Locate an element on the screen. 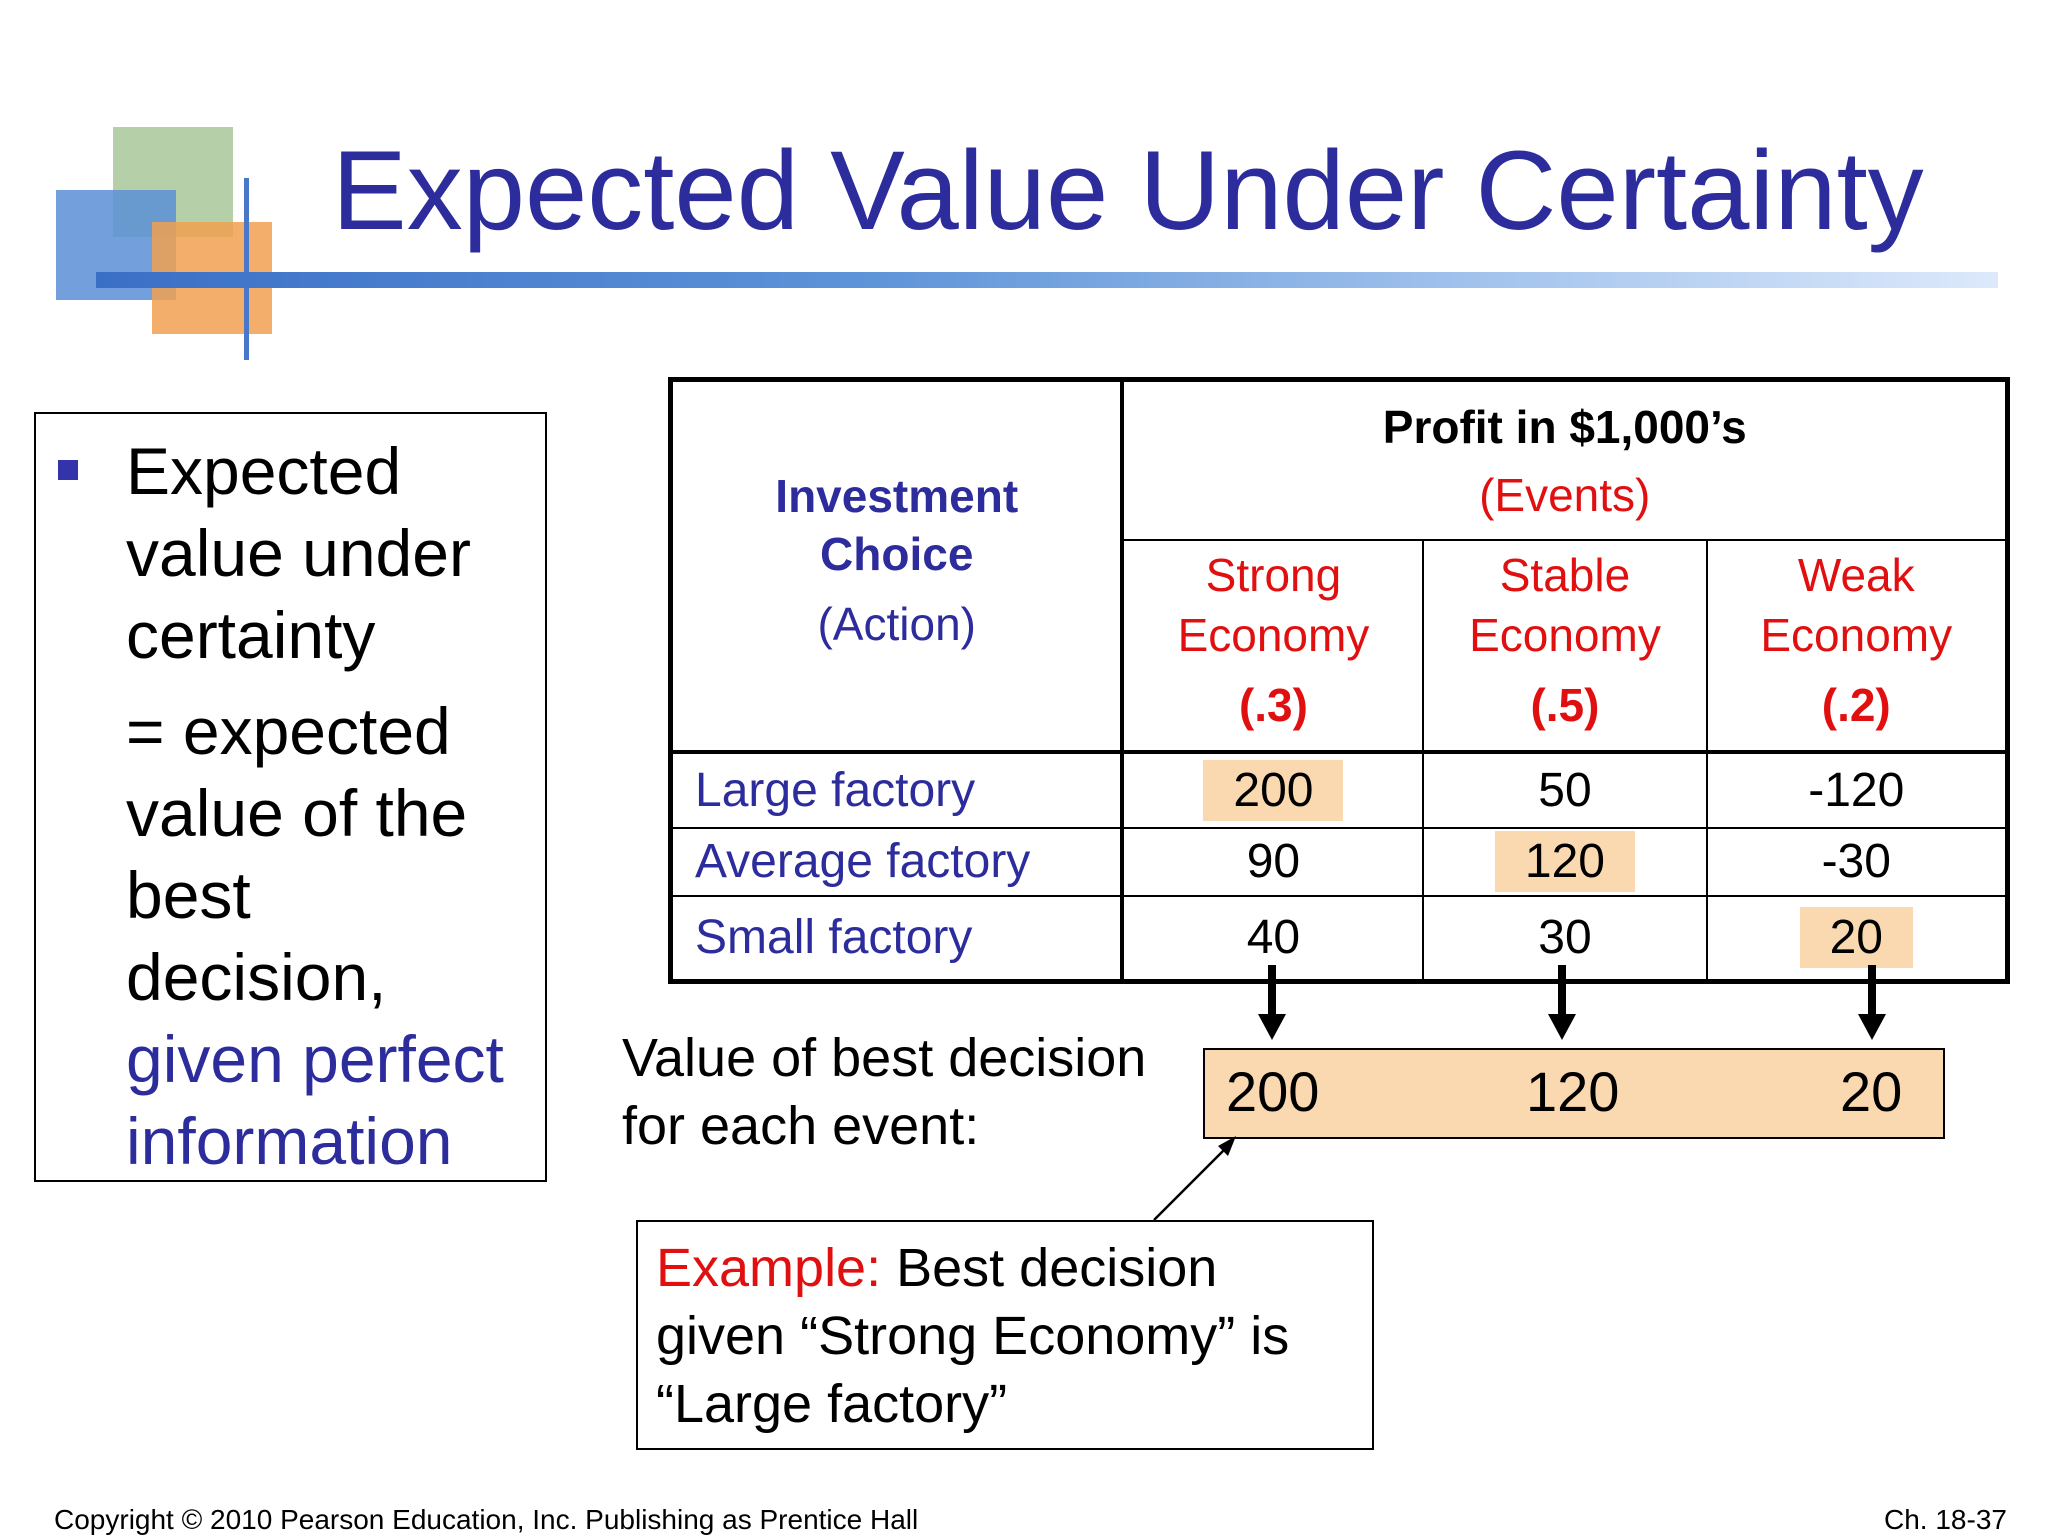  event-weak: Weak Economy (.2) is located at coordinates (1857, 646).